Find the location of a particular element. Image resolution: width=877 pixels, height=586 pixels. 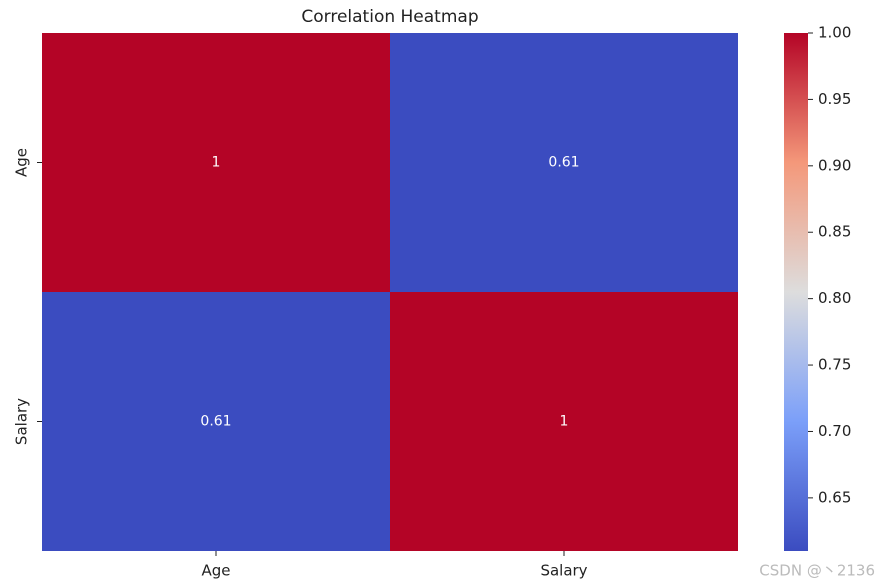

x-tick-label: Age is located at coordinates (215, 571).